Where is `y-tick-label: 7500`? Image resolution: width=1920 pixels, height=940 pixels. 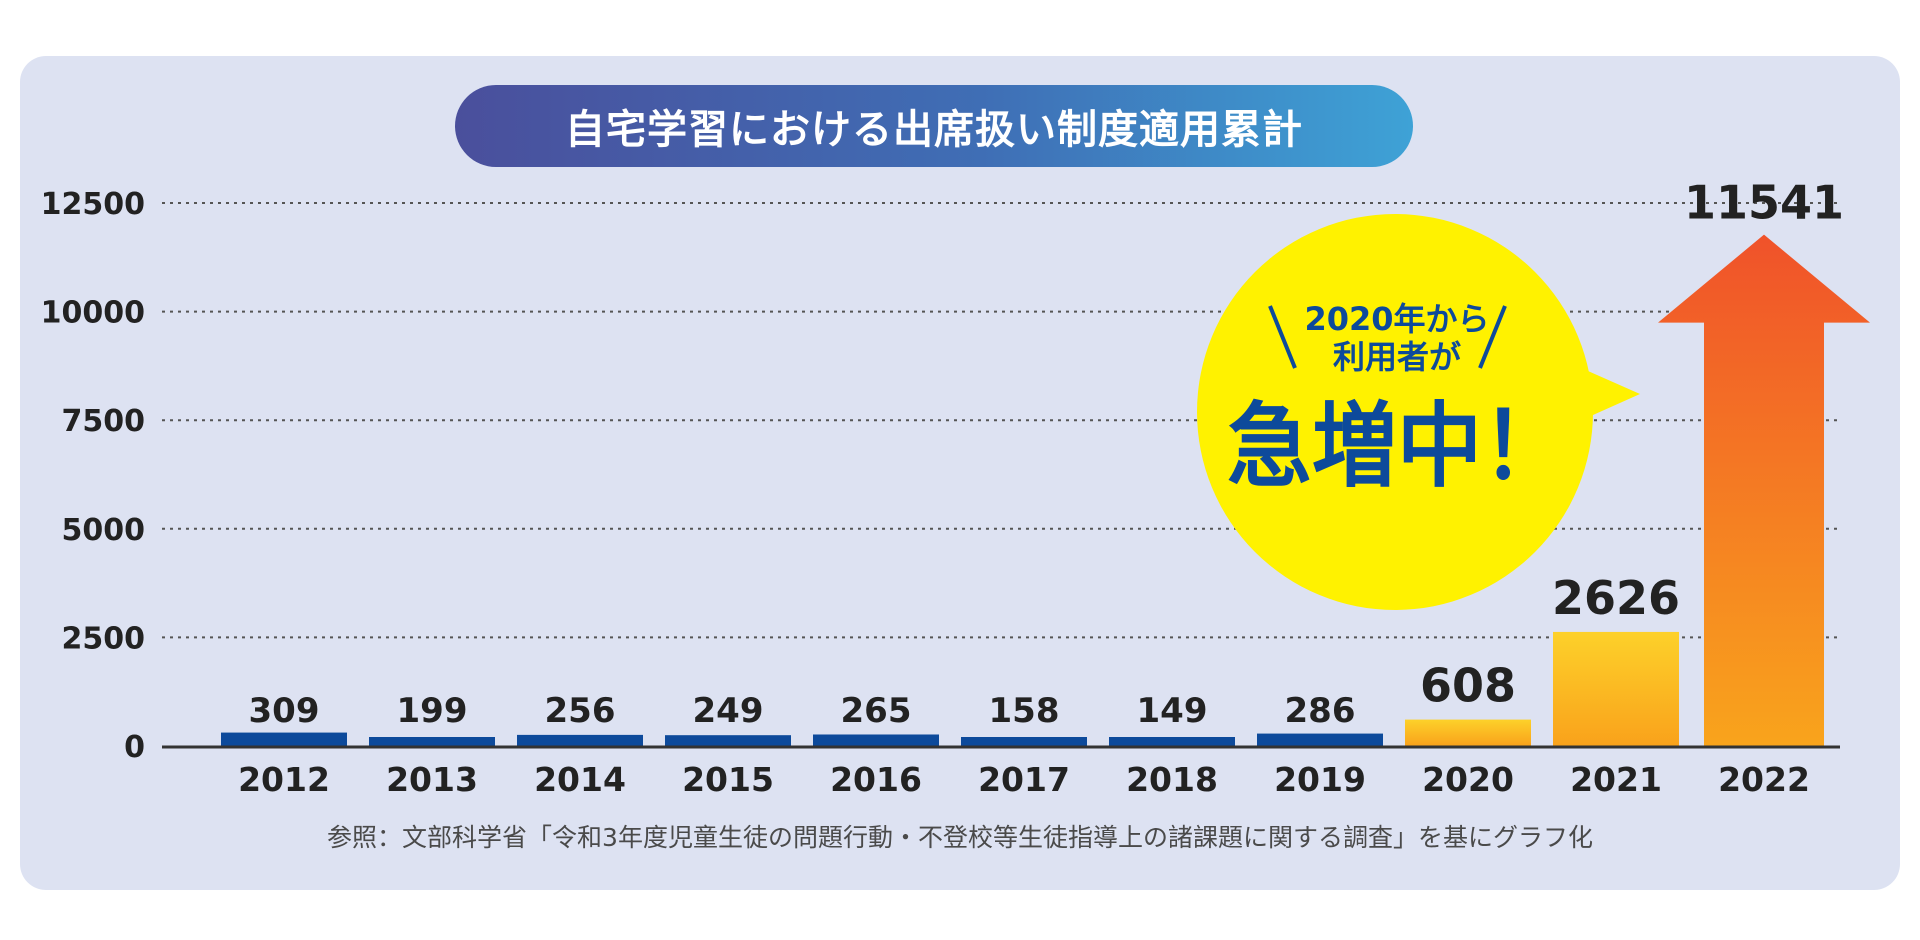 y-tick-label: 7500 is located at coordinates (104, 421).